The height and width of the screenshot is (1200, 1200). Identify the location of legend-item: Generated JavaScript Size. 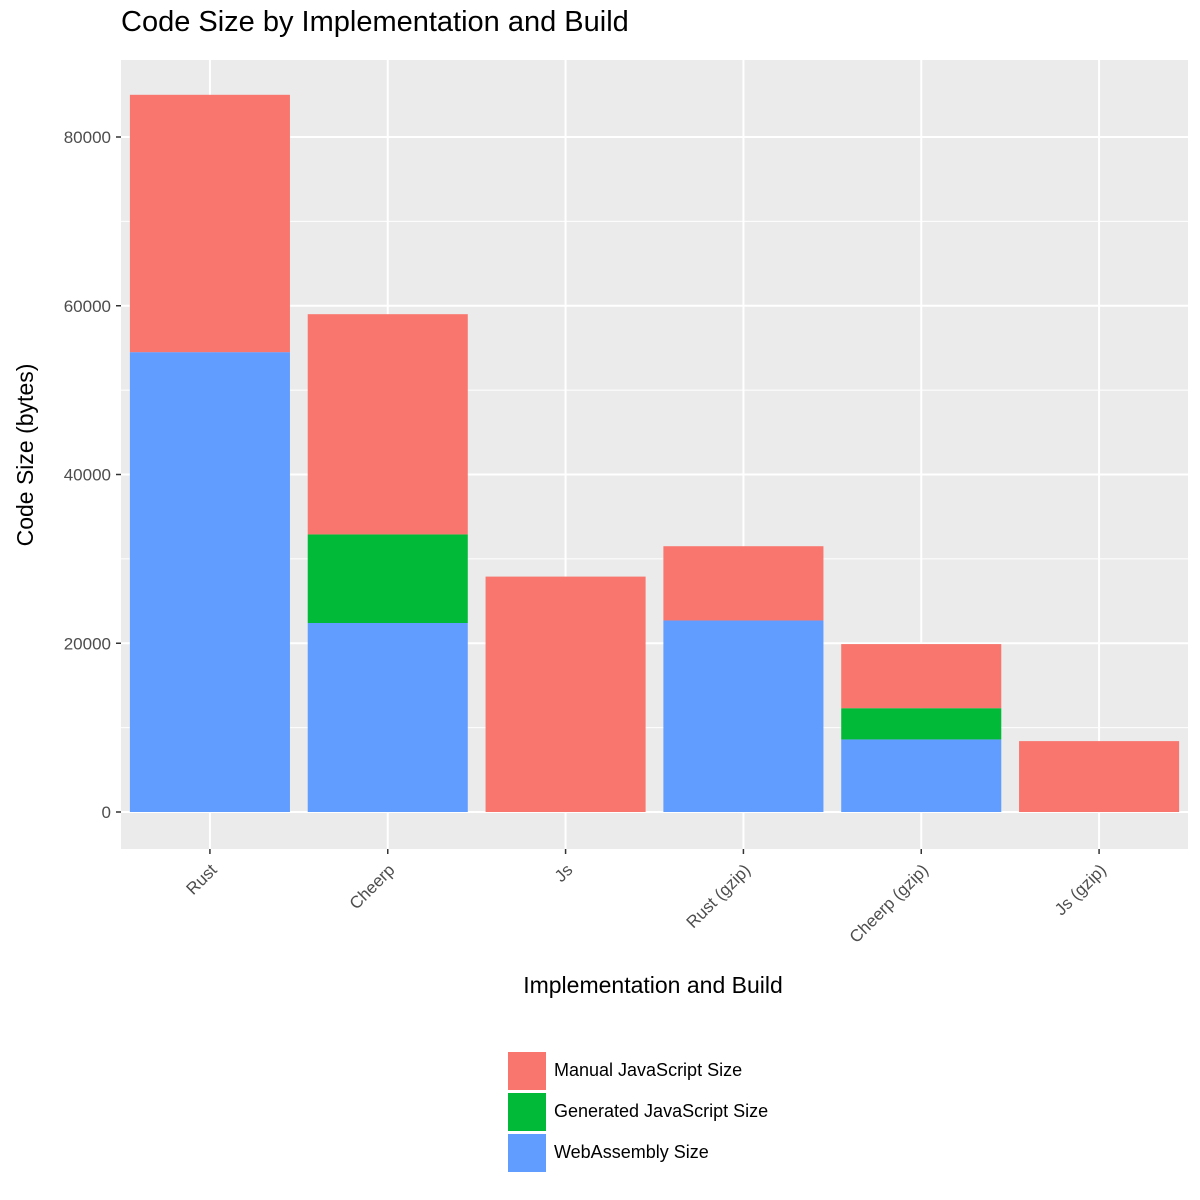
(638, 1111).